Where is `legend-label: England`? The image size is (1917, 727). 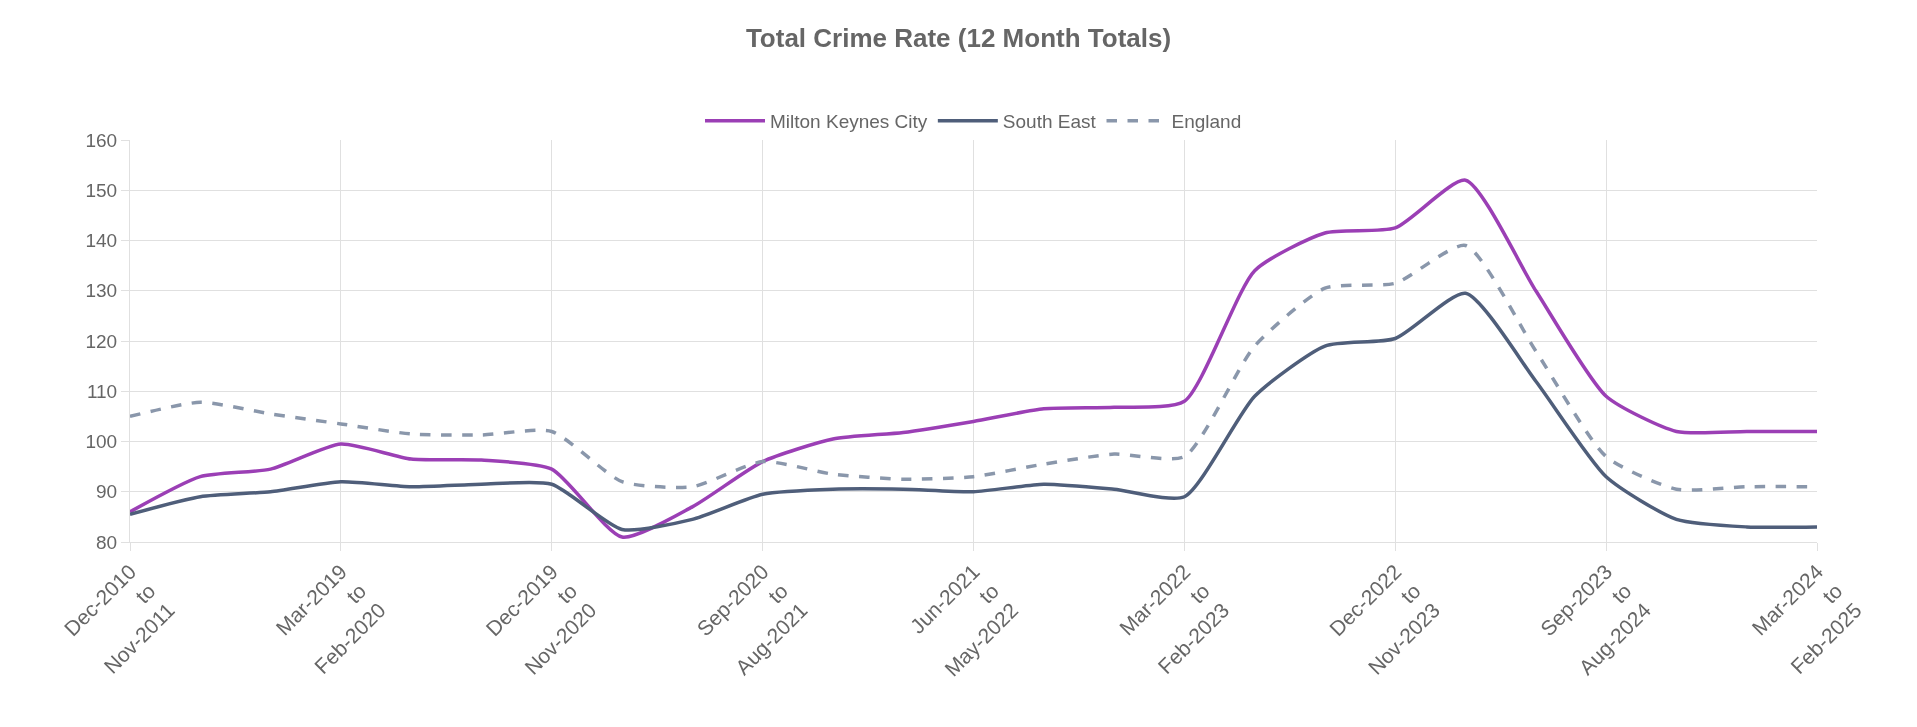
legend-label: England is located at coordinates (1206, 122).